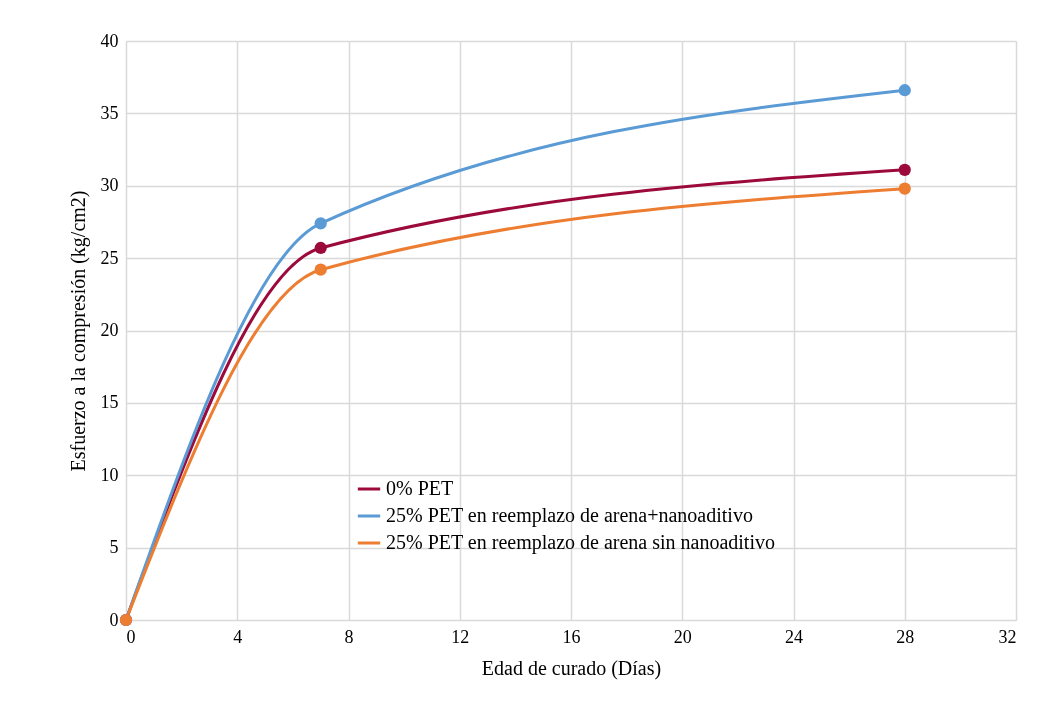 This screenshot has width=1043, height=713. I want to click on y-tick-label: 15, so click(109, 402).